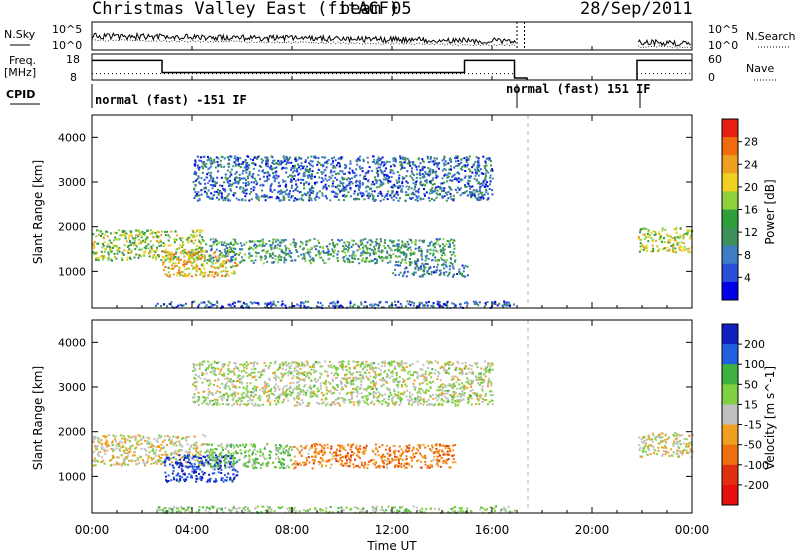  I want to click on freq-label: Freq., so click(22, 60).